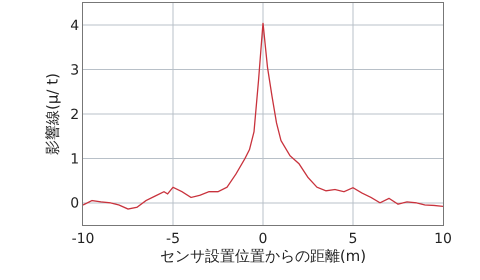 The image size is (480, 280). I want to click on y-axis-title: 影響線(μ/ t), so click(53, 114).